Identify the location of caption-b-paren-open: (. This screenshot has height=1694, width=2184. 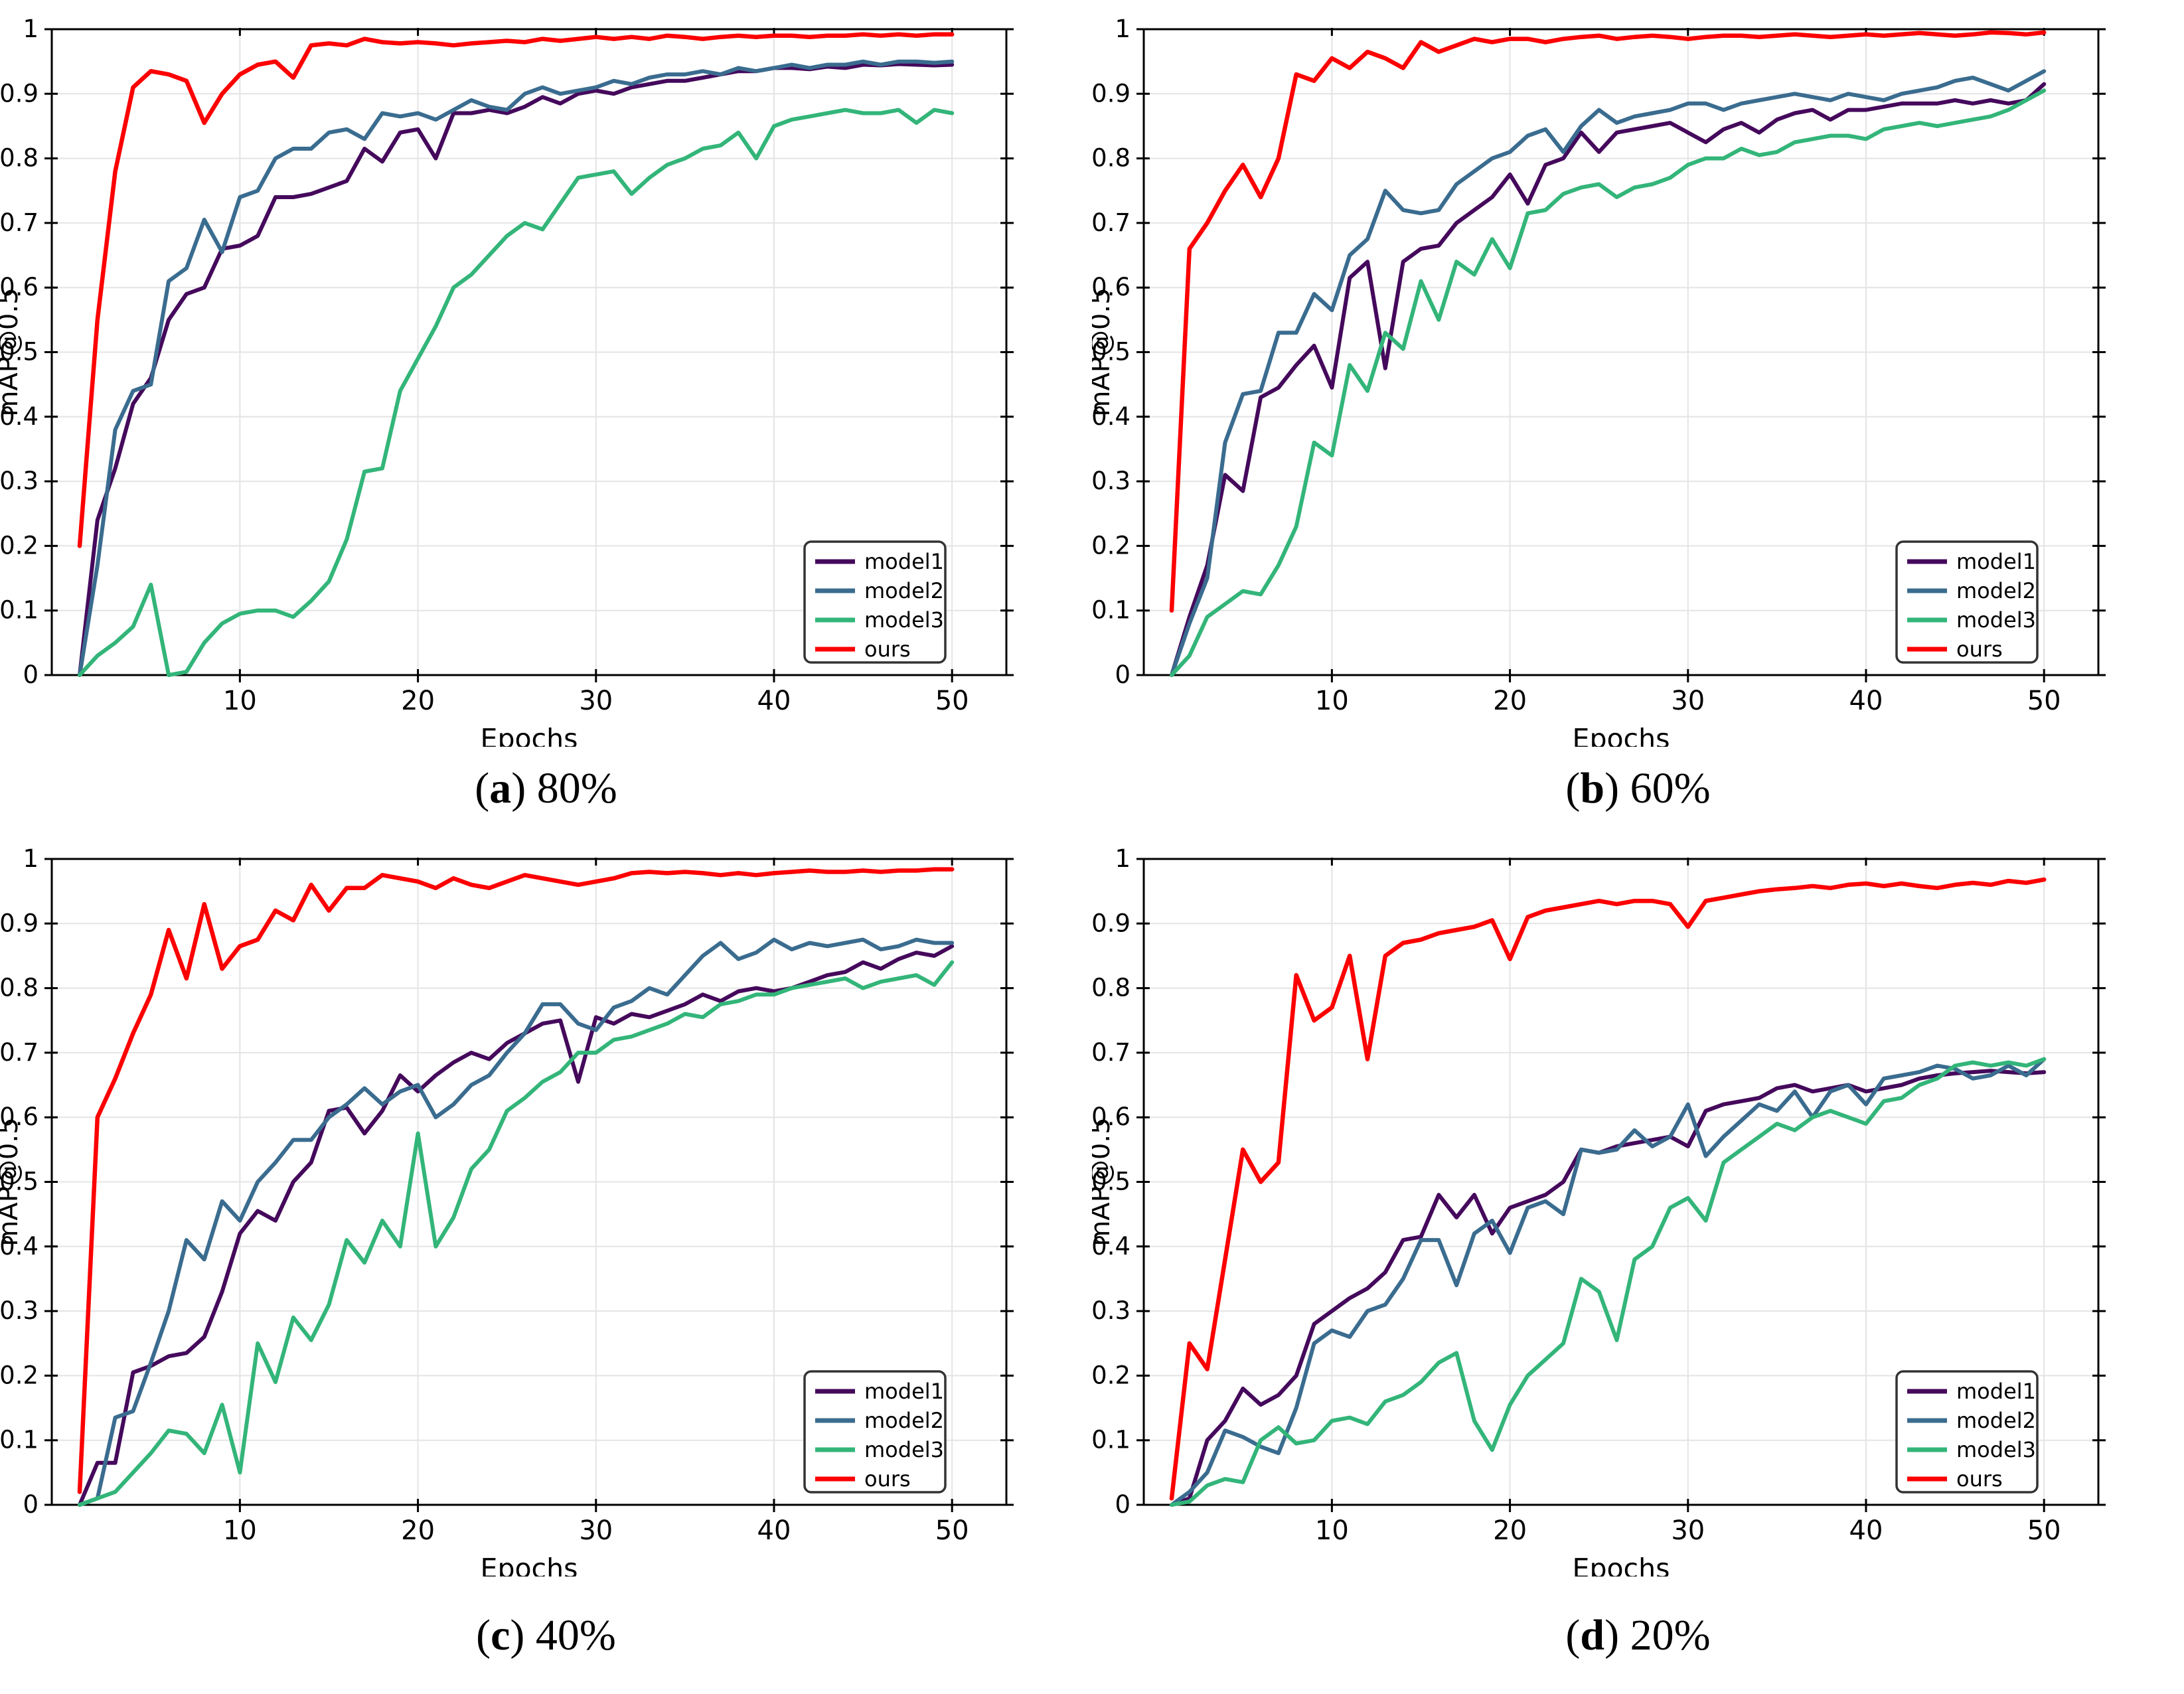
(1573, 788).